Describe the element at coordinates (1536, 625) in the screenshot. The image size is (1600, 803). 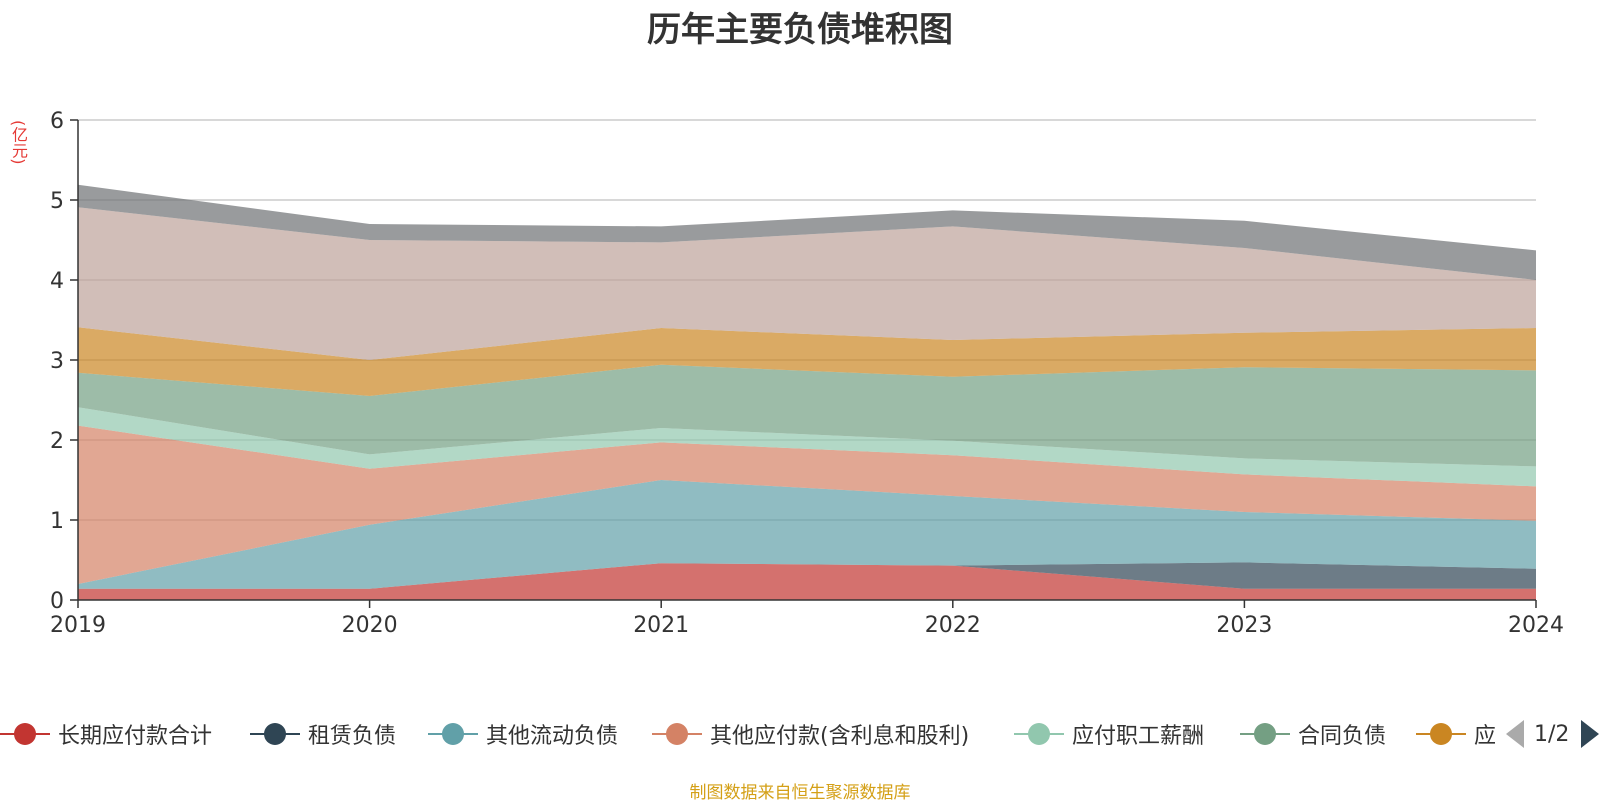
I see `x-tick-label: 2024` at that location.